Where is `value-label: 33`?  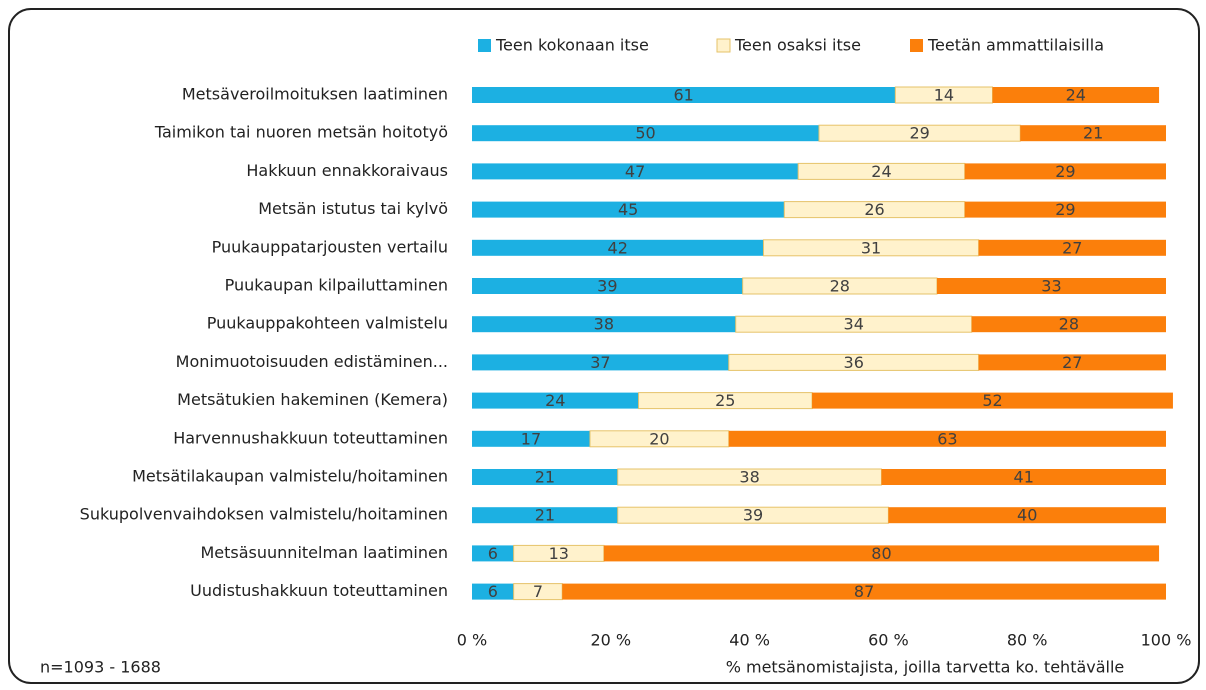
value-label: 33 is located at coordinates (1051, 286).